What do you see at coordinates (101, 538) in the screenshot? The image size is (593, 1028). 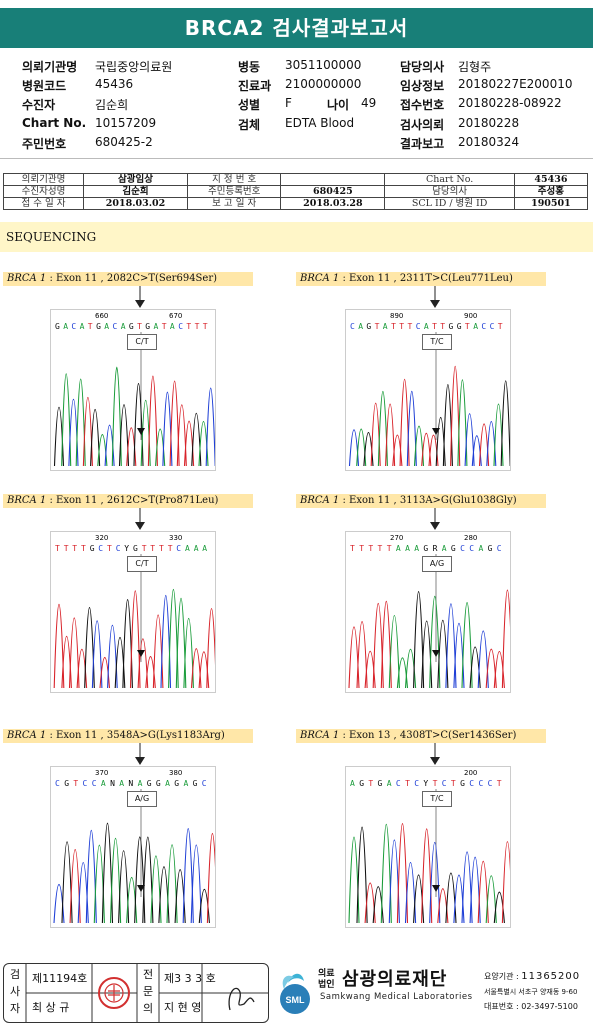 I see `position-number: 320` at bounding box center [101, 538].